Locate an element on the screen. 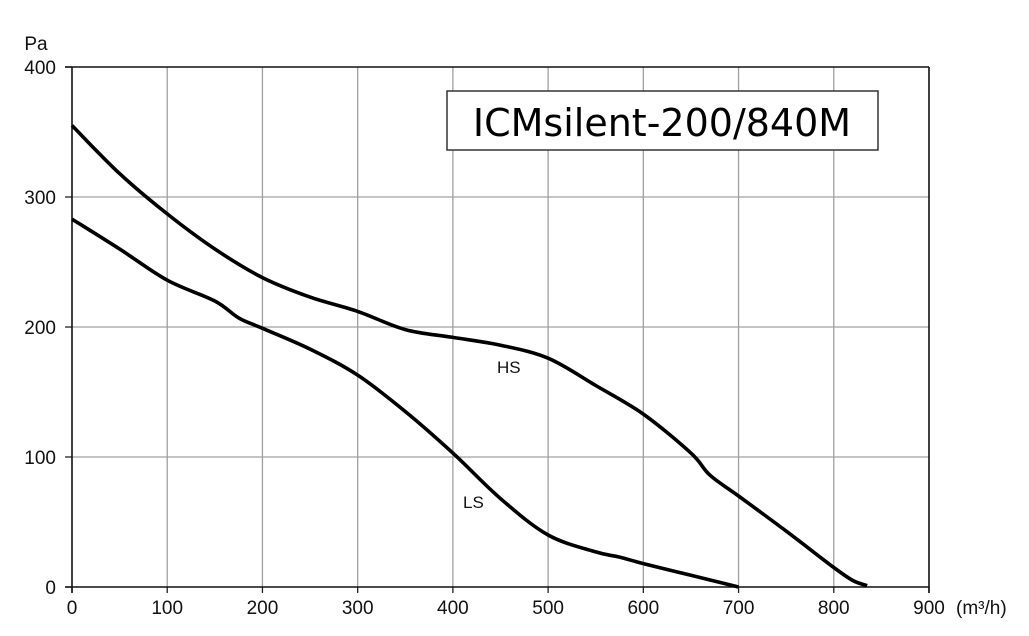 This screenshot has height=636, width=1029. hs-curve-label: HS is located at coordinates (509, 367).